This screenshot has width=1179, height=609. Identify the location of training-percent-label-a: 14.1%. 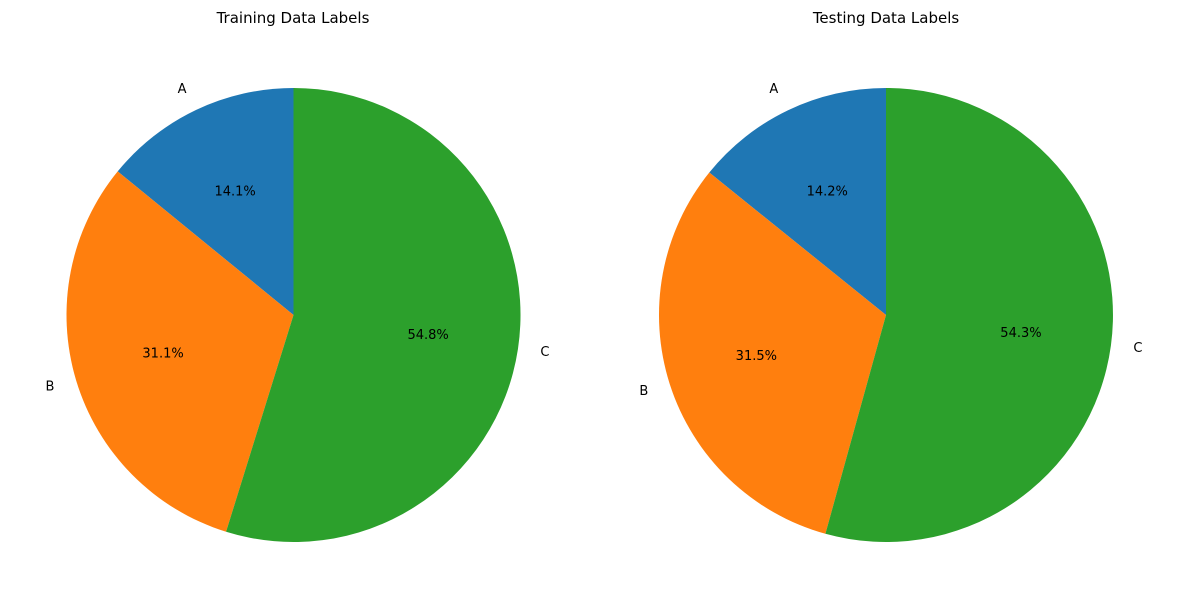
(234, 191).